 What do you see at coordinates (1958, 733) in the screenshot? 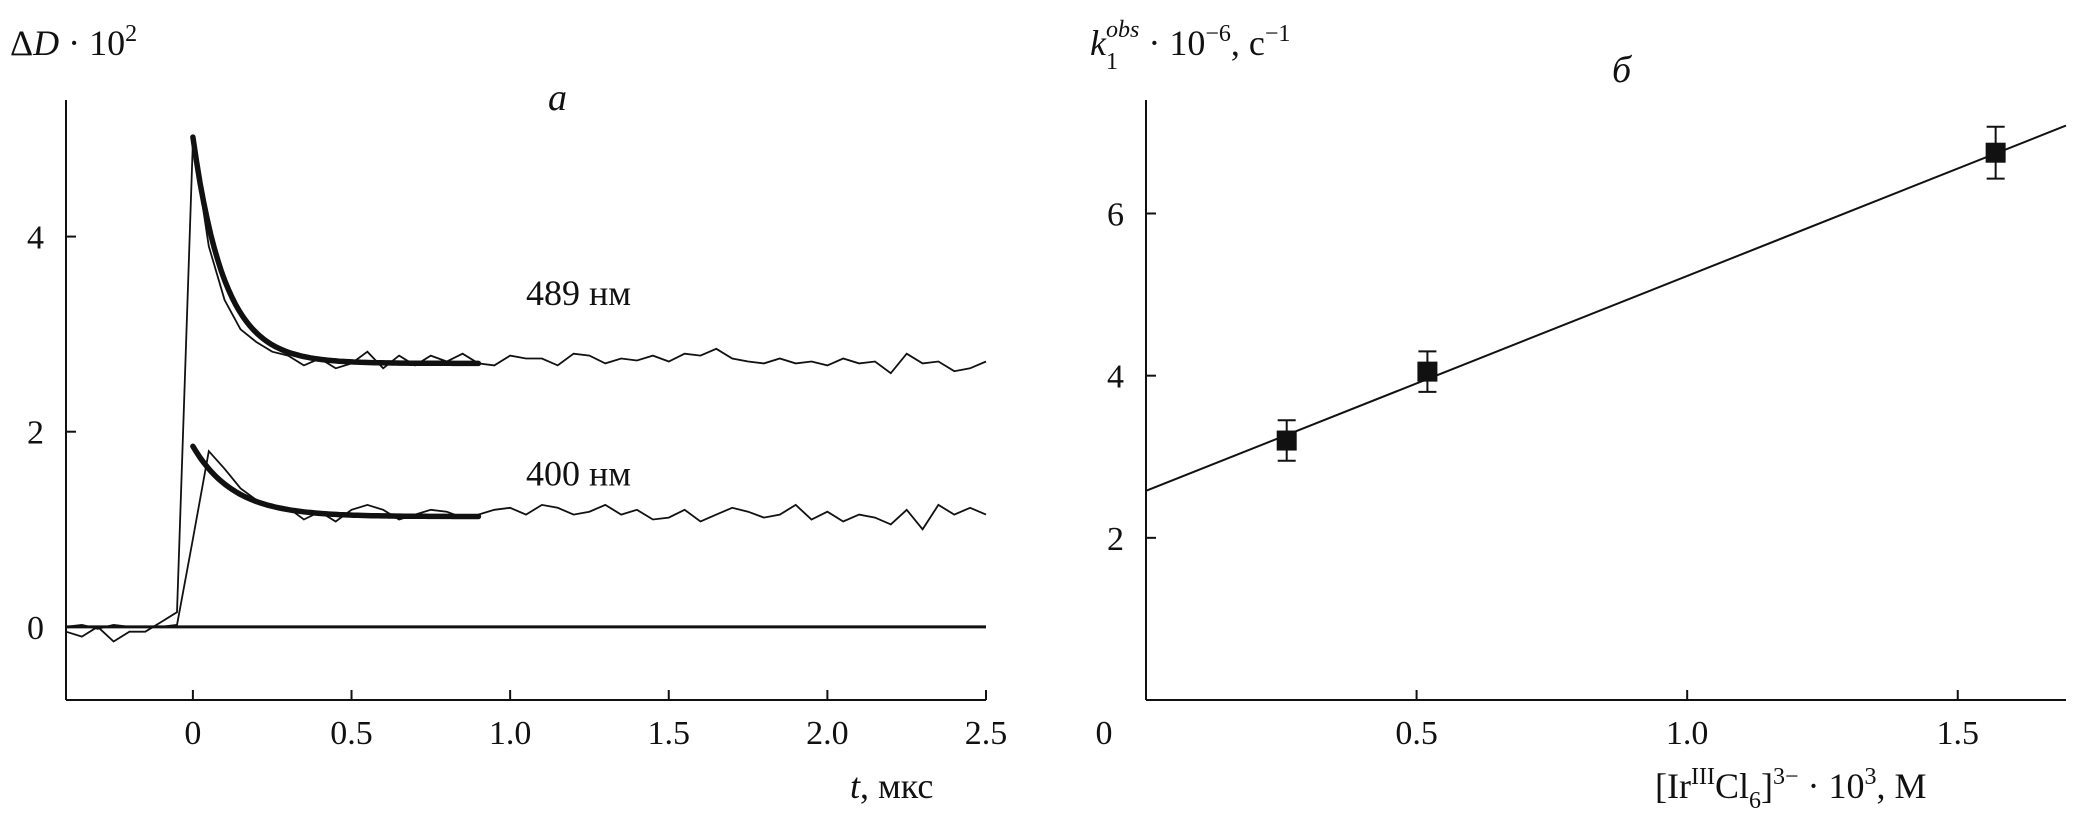
I see `panel-b-x-tick-label: 1.5` at bounding box center [1958, 733].